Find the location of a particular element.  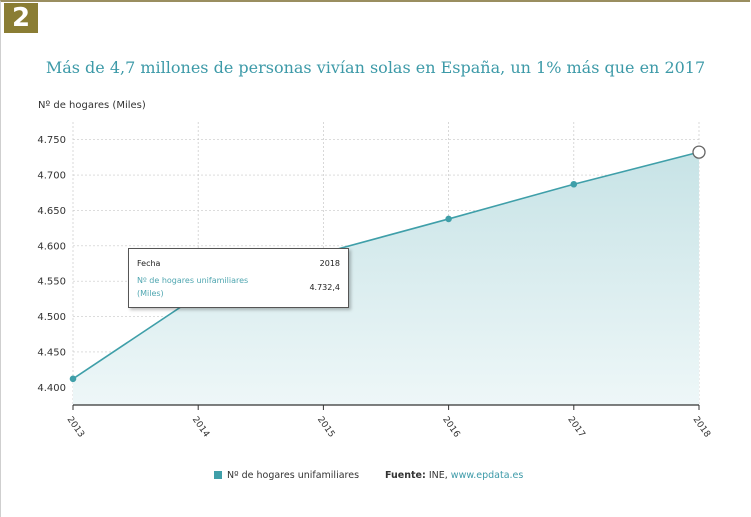

x-tick-label: 2014 is located at coordinates (200, 427).